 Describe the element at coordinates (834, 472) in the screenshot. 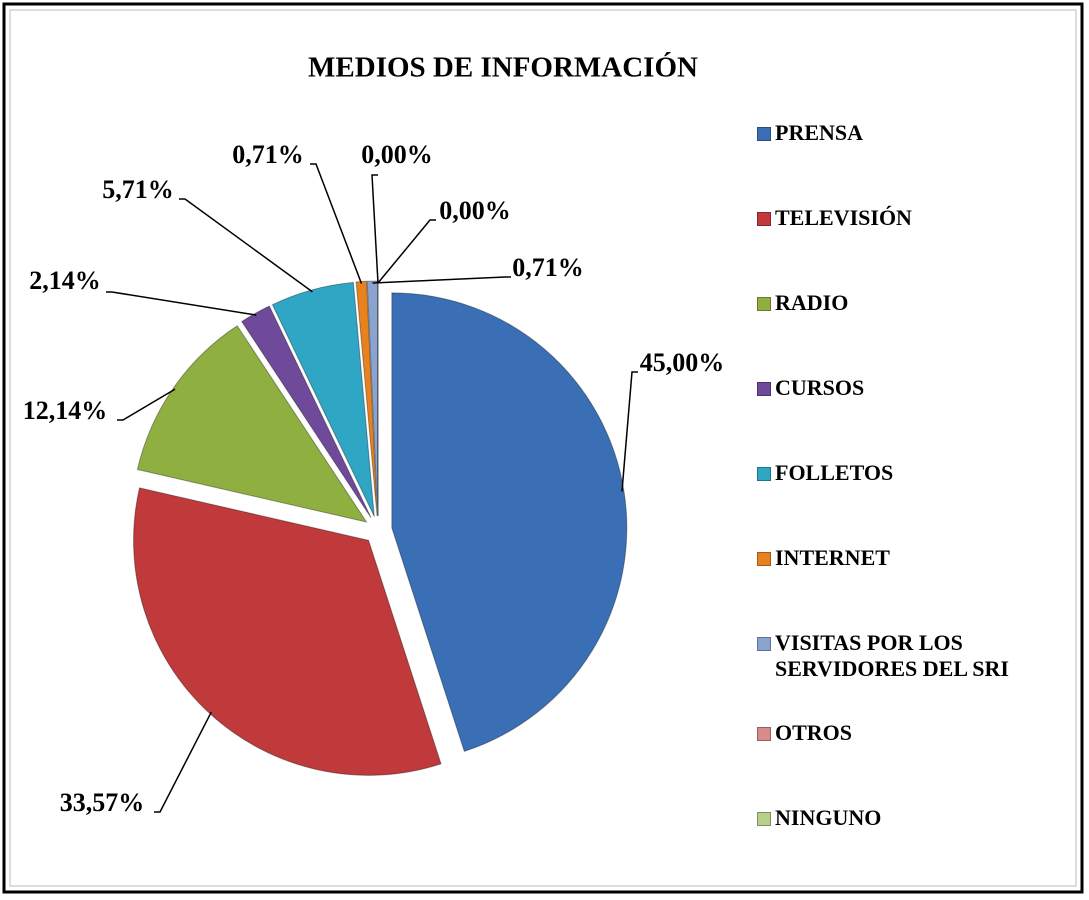

I see `legend-label: FOLLETOS` at that location.